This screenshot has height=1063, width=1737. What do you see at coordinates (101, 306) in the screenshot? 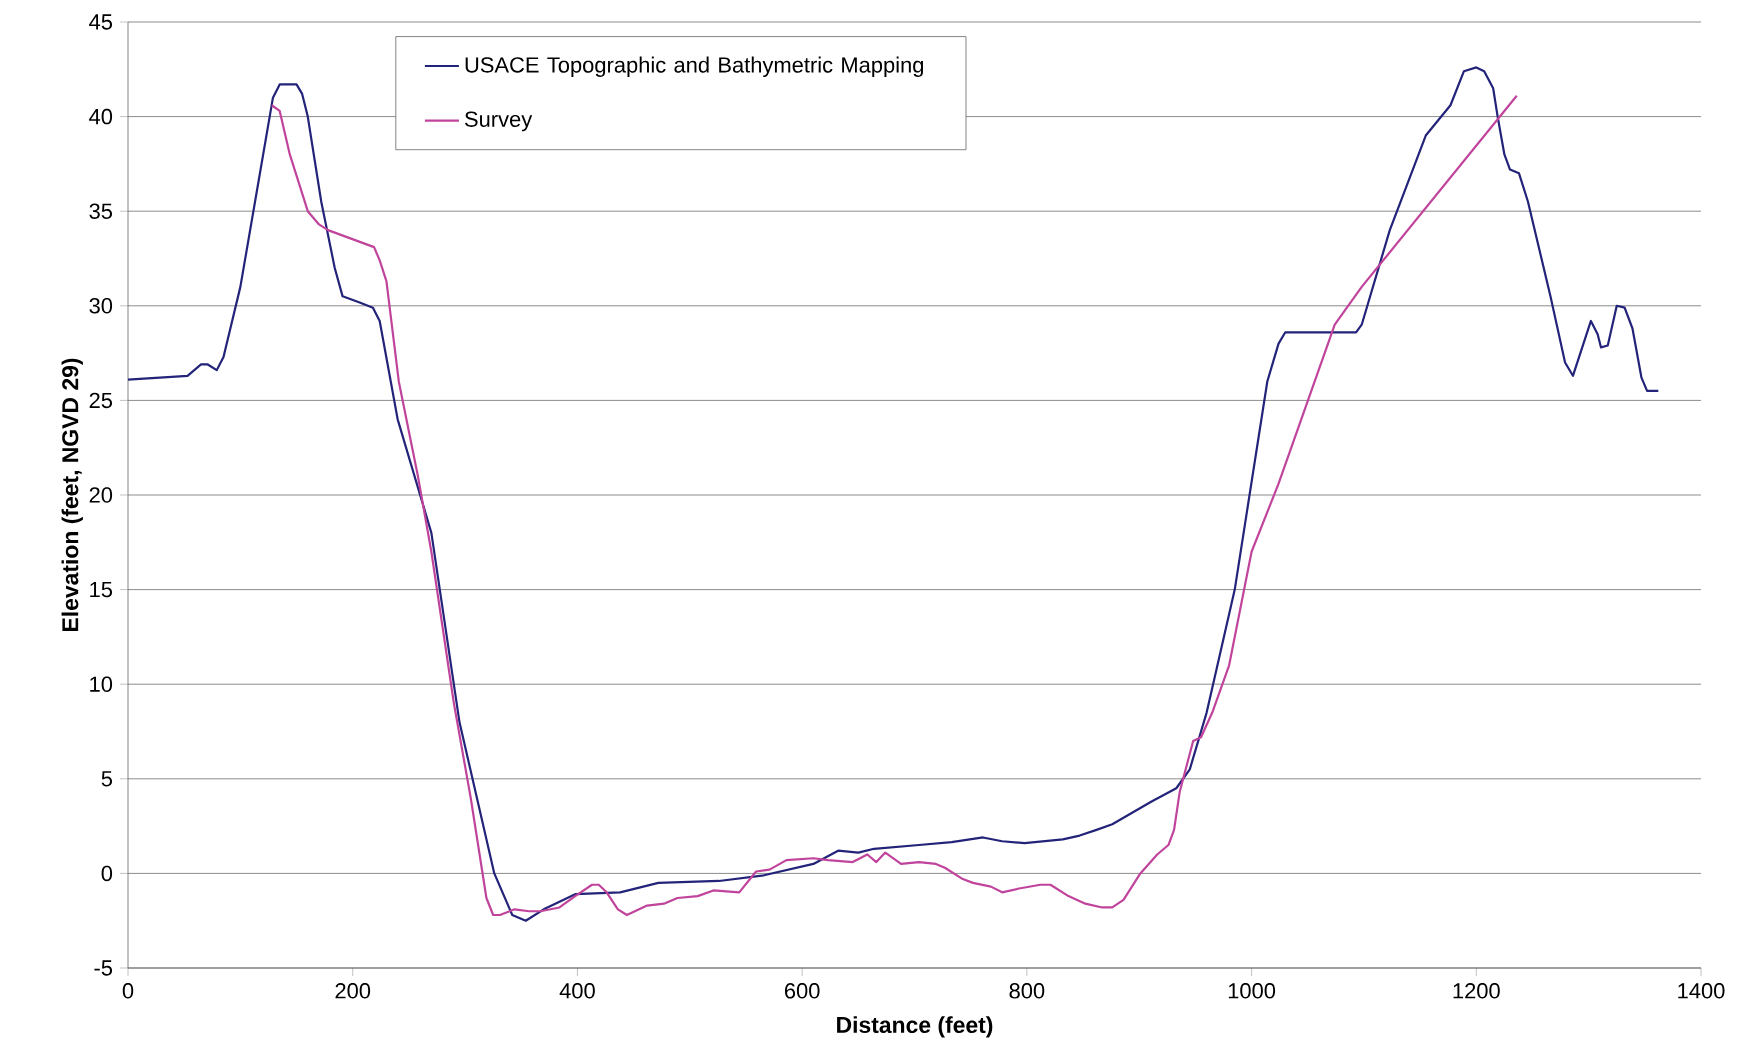
I see `y-tick-label: 30` at bounding box center [101, 306].